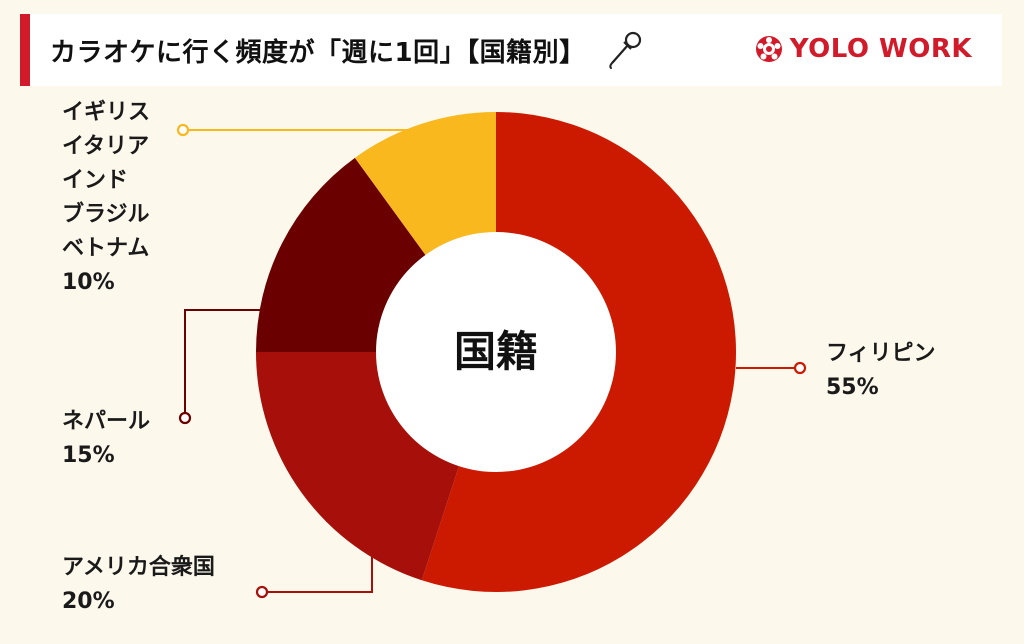 This screenshot has height=644, width=1024. What do you see at coordinates (106, 421) in the screenshot?
I see `slice-name-line: ネパール` at bounding box center [106, 421].